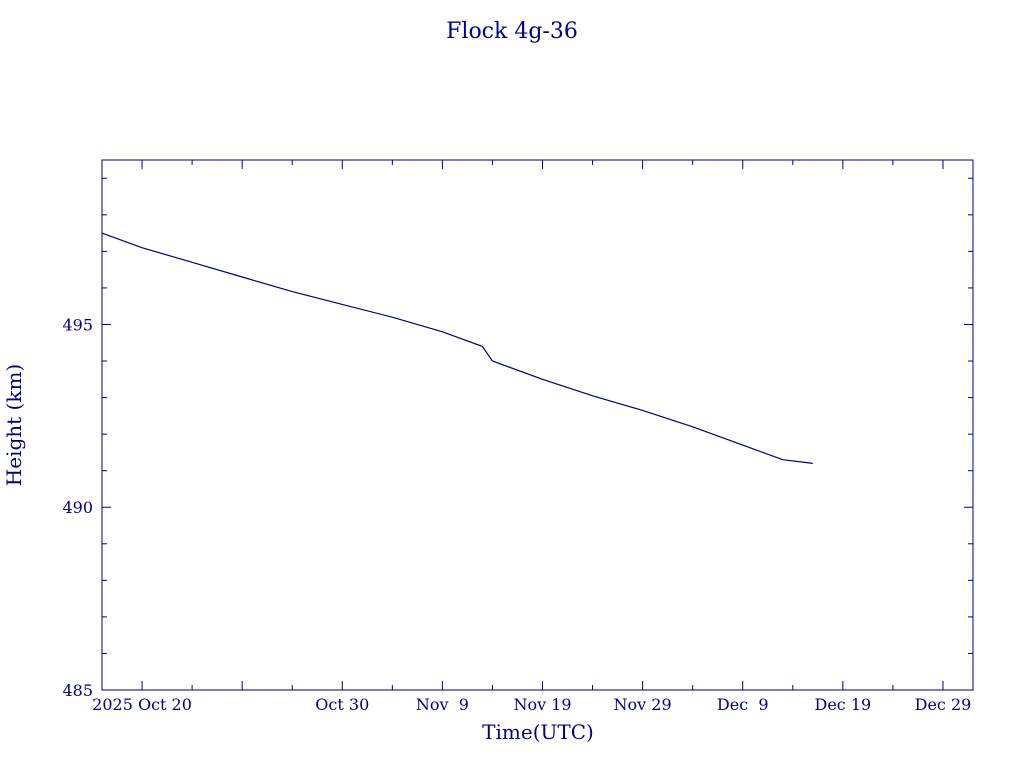 Image resolution: width=1024 pixels, height=773 pixels. I want to click on x-tick-label: 2025 Oct 20, so click(142, 704).